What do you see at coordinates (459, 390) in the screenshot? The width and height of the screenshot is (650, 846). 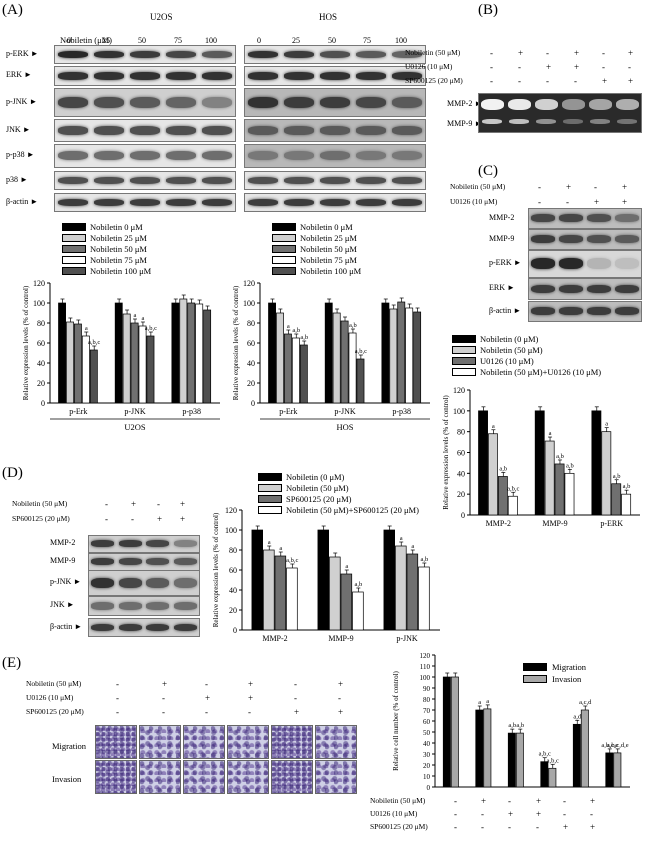 I see `y-tick-label: 120` at bounding box center [459, 390].